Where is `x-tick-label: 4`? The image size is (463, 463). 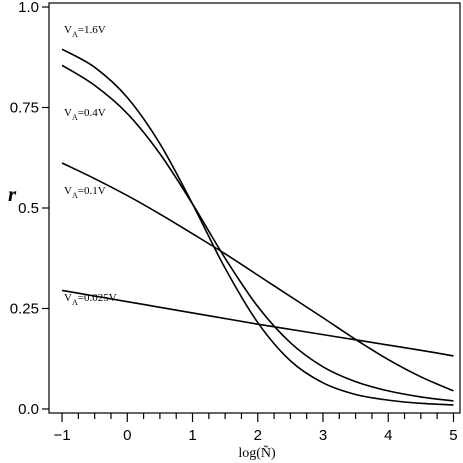
x-tick-label: 4 is located at coordinates (388, 435).